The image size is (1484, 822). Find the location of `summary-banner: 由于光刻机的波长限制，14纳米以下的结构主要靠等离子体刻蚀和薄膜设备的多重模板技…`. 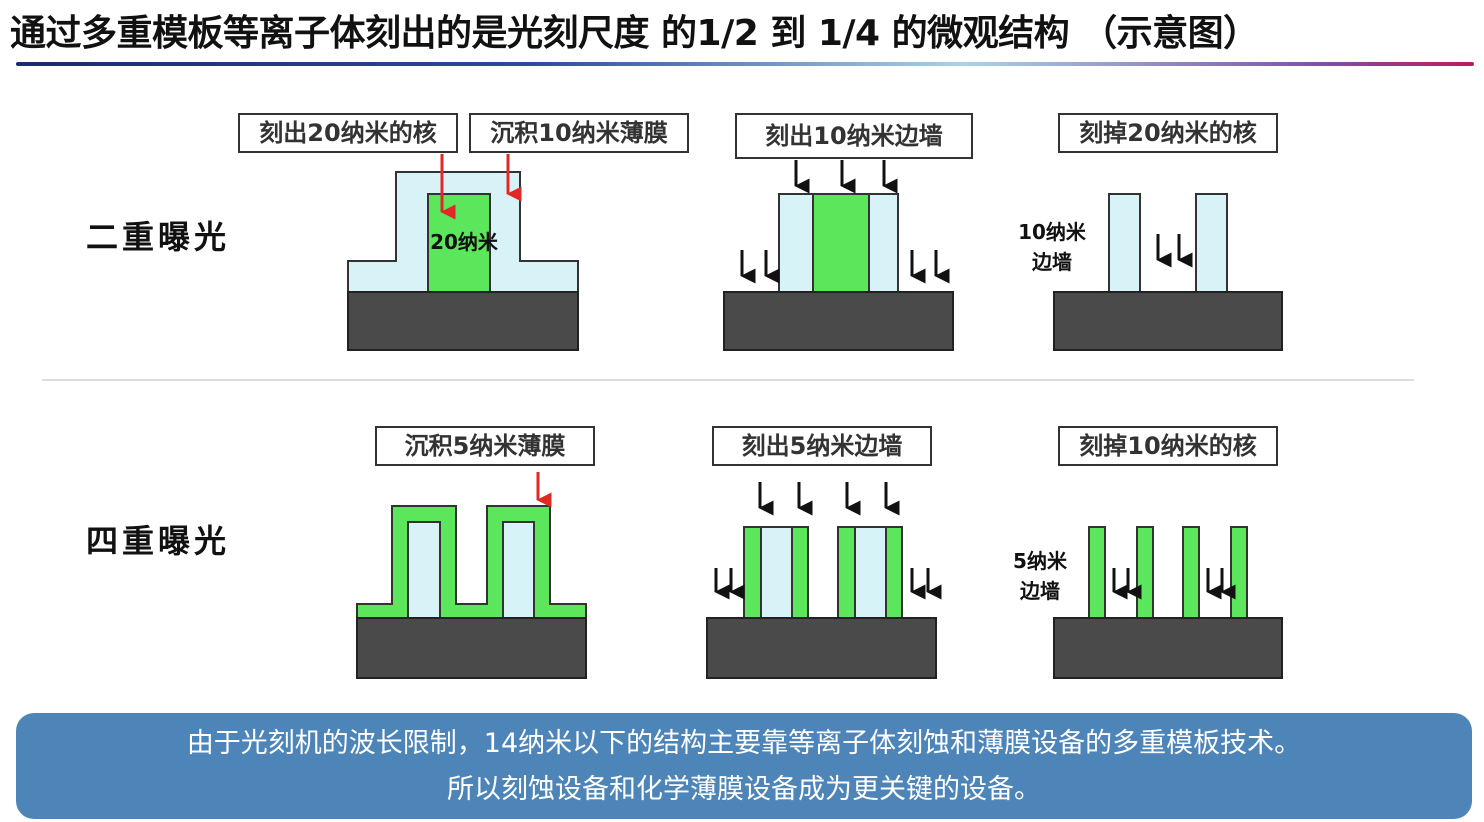

summary-banner: 由于光刻机的波长限制，14纳米以下的结构主要靠等离子体刻蚀和薄膜设备的多重模板技… is located at coordinates (744, 766).